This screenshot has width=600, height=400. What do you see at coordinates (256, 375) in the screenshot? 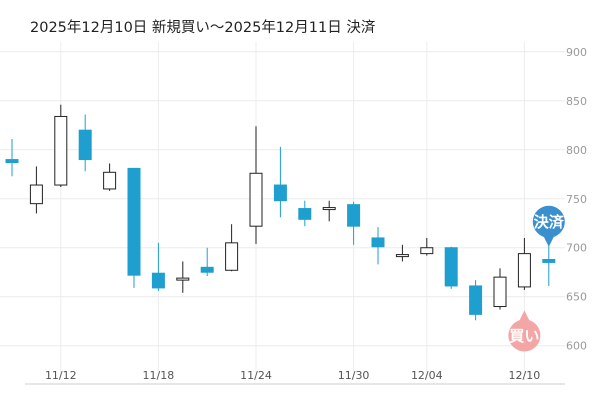
I see `x-tick-label: 11/24` at bounding box center [256, 375].